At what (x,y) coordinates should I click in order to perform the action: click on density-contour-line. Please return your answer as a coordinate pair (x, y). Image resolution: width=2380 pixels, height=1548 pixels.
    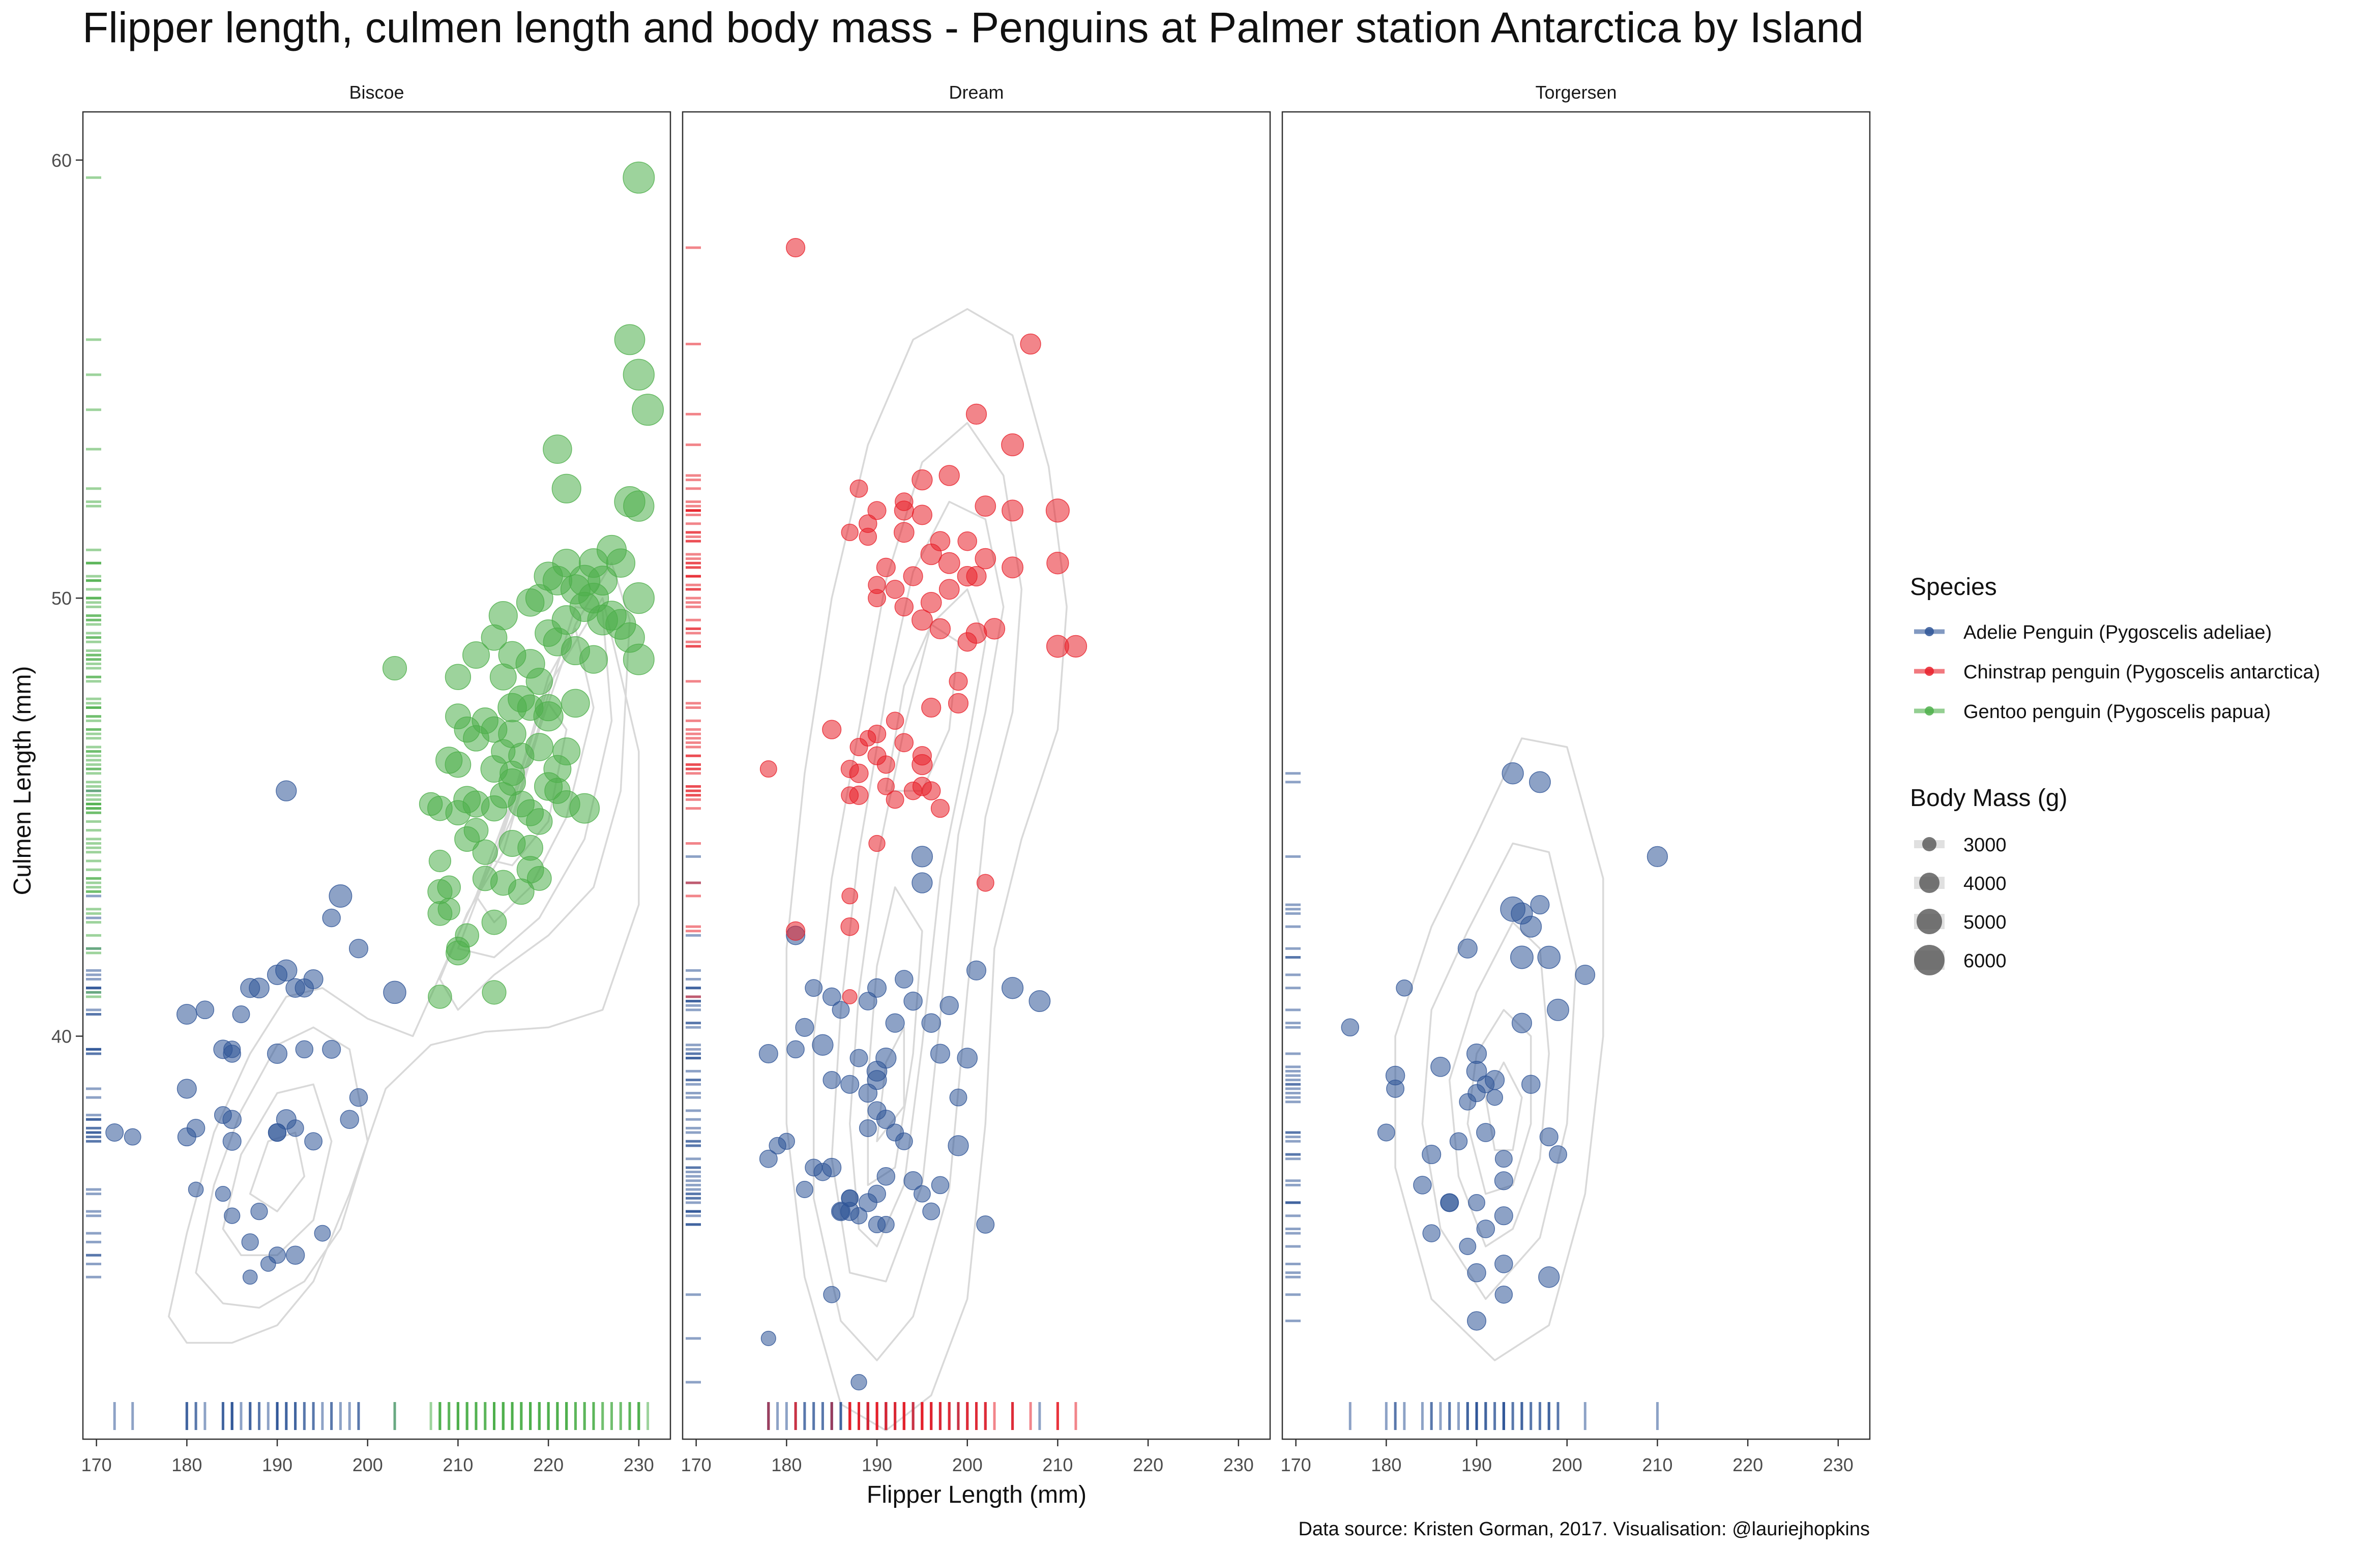
    Looking at the image, I should click on (1499, 1049).